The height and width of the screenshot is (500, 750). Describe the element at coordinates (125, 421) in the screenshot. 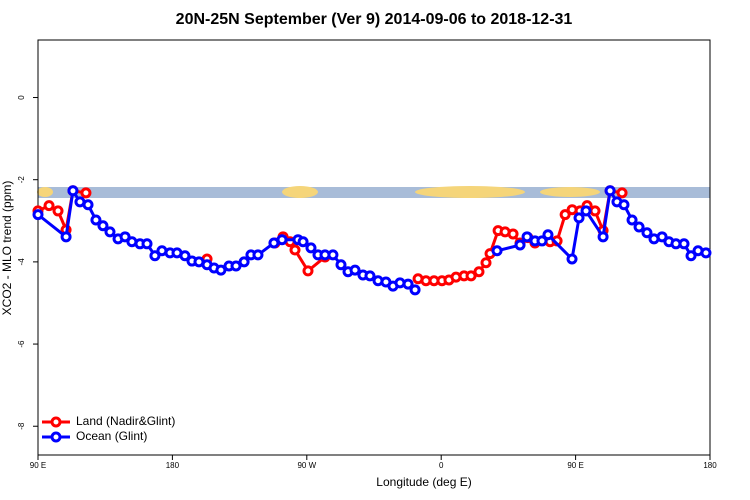

I see `legend-label: Land (Nadir&Glint)` at that location.